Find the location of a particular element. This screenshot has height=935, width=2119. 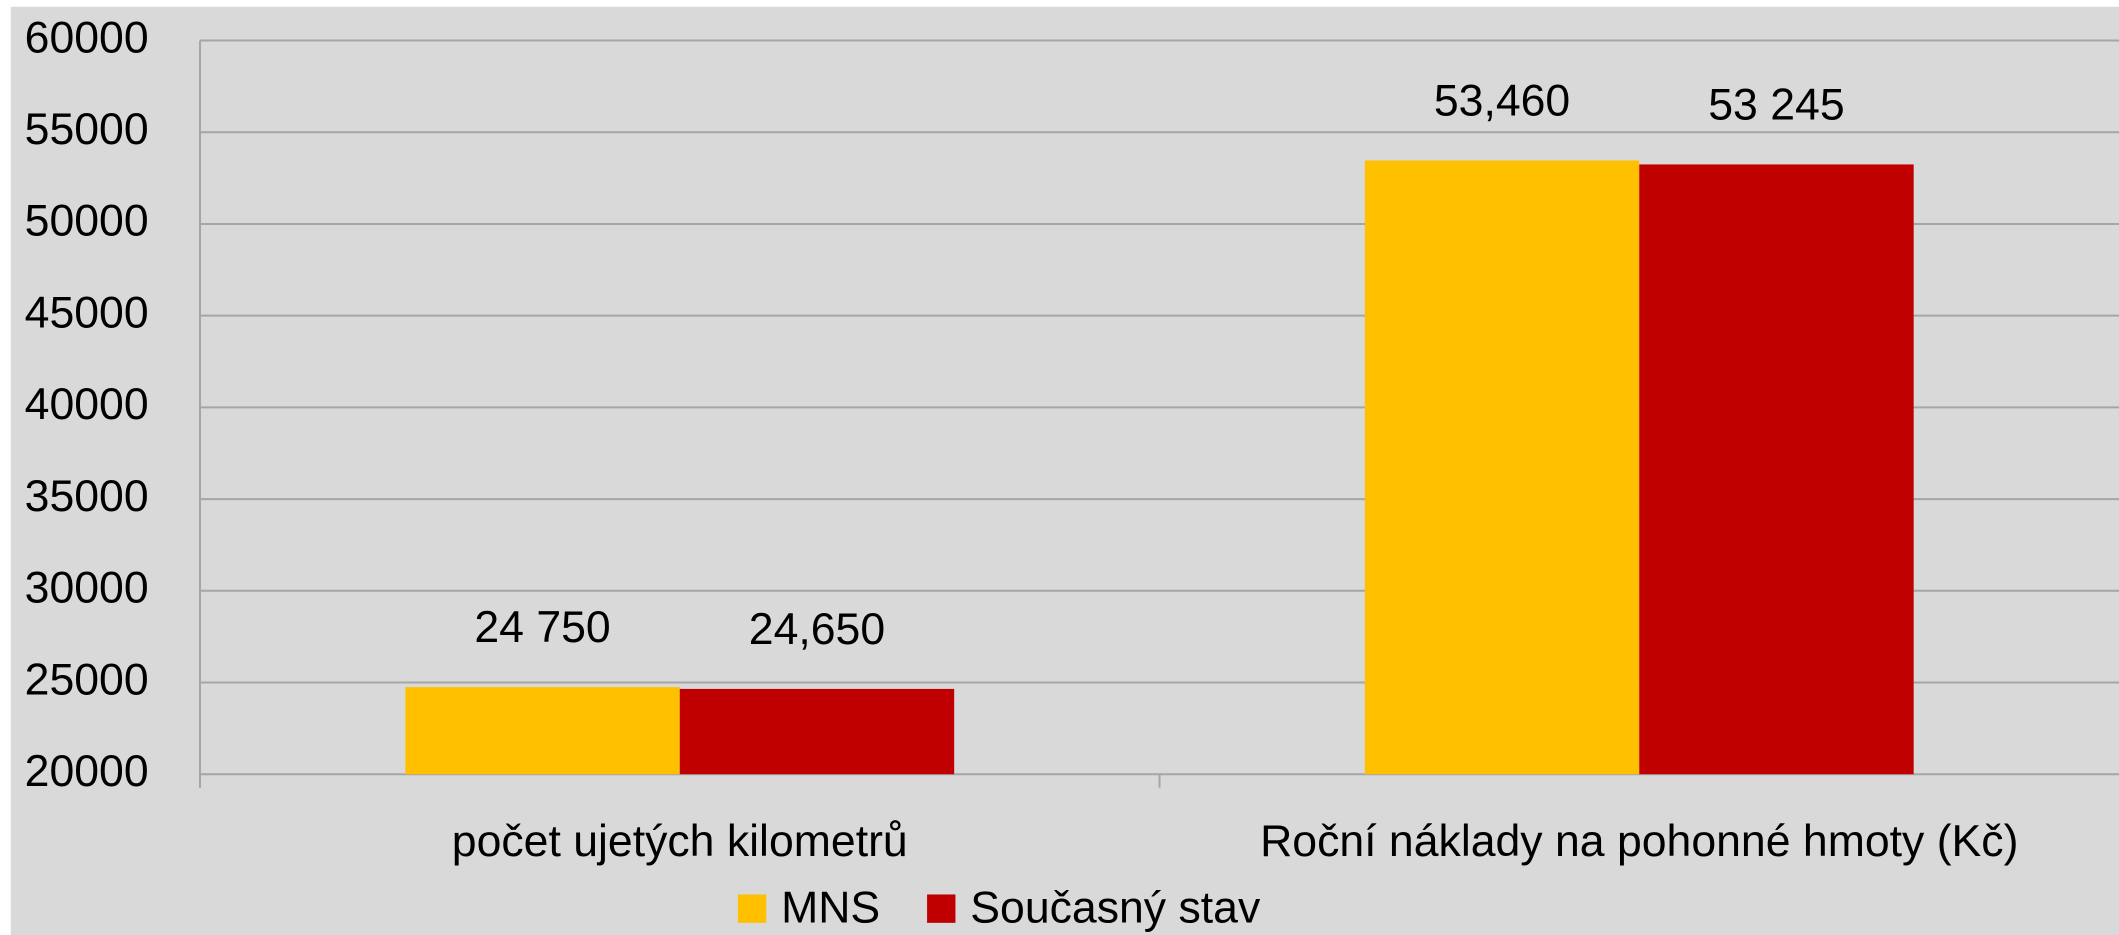

legend-label: MNS is located at coordinates (830, 907).